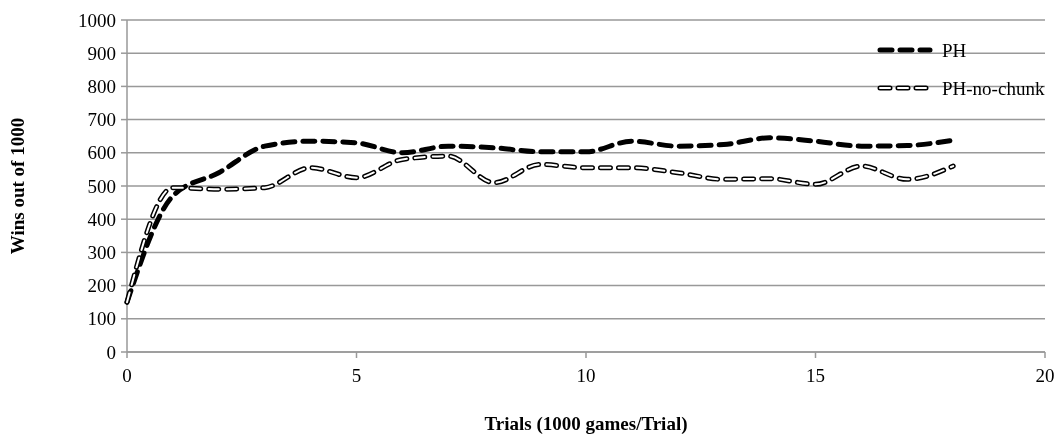  I want to click on y-tick-label: 100, so click(101, 319).